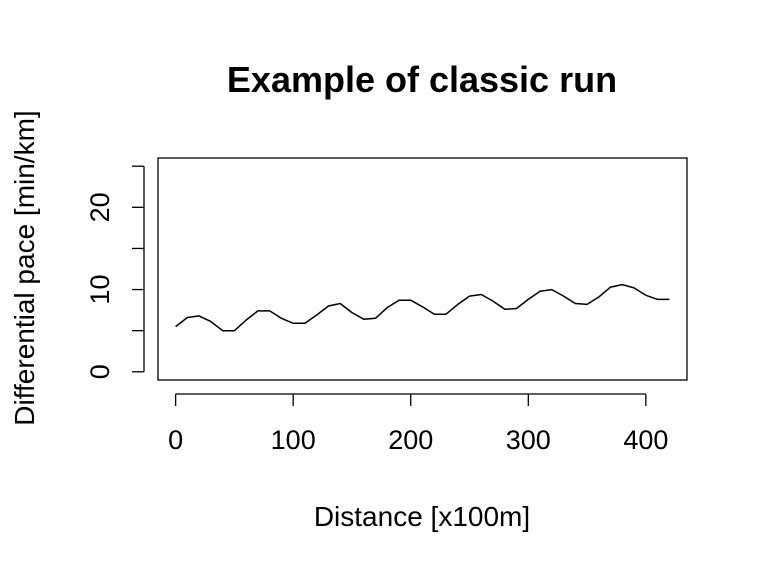  Describe the element at coordinates (422, 79) in the screenshot. I see `chart-title: Example of classic run` at that location.